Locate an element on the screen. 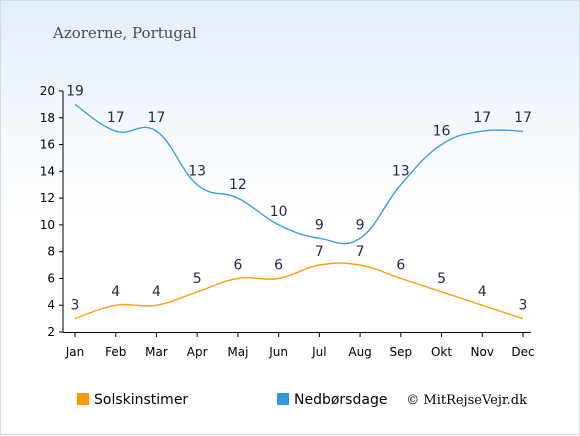  data-label-rain-days: 12 is located at coordinates (238, 185).